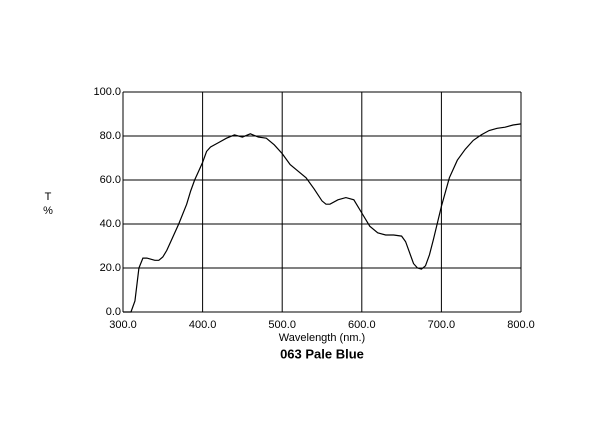 The width and height of the screenshot is (595, 422). Describe the element at coordinates (110, 268) in the screenshot. I see `y-tick-label: 20.0` at that location.